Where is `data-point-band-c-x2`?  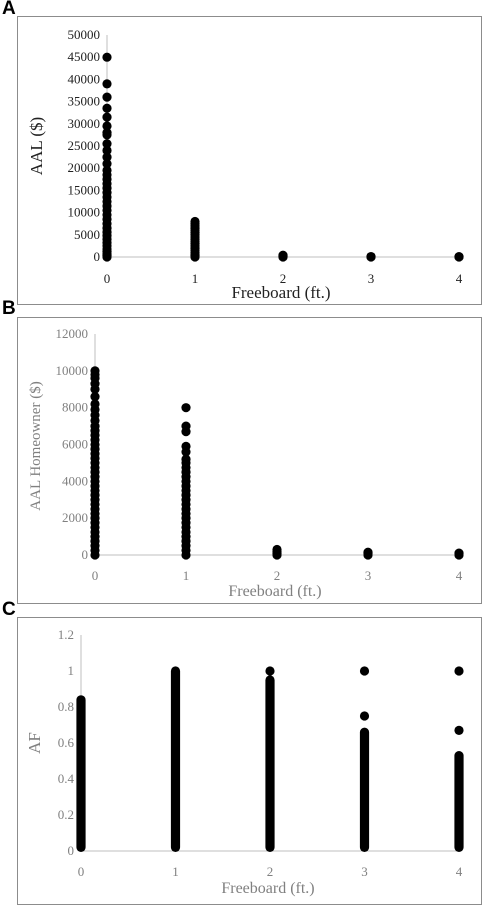
data-point-band-c-x2 is located at coordinates (270, 763).